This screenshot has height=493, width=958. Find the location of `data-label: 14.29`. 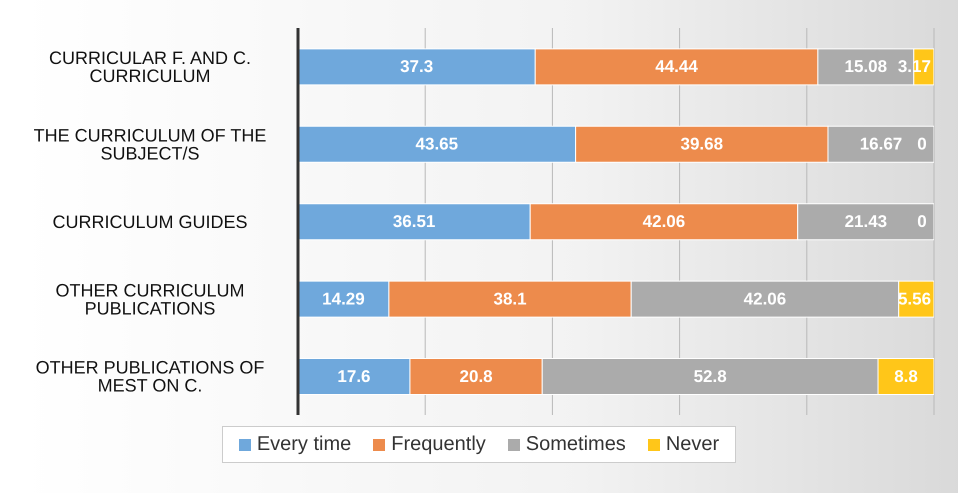

data-label: 14.29 is located at coordinates (343, 298).